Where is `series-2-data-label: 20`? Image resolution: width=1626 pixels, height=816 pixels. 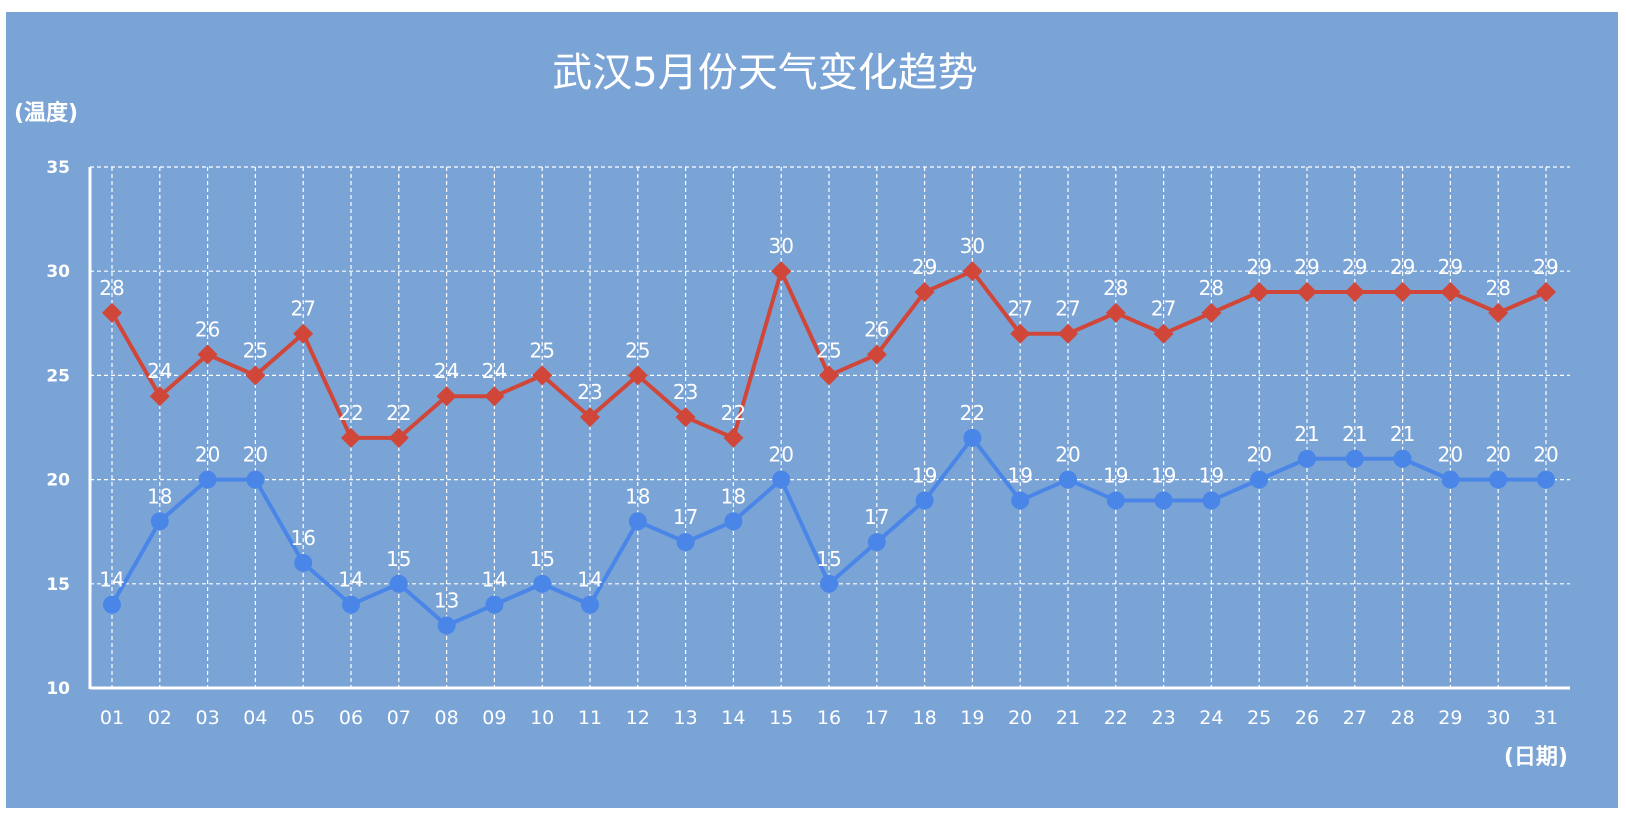
series-2-data-label: 20 is located at coordinates (1067, 455).